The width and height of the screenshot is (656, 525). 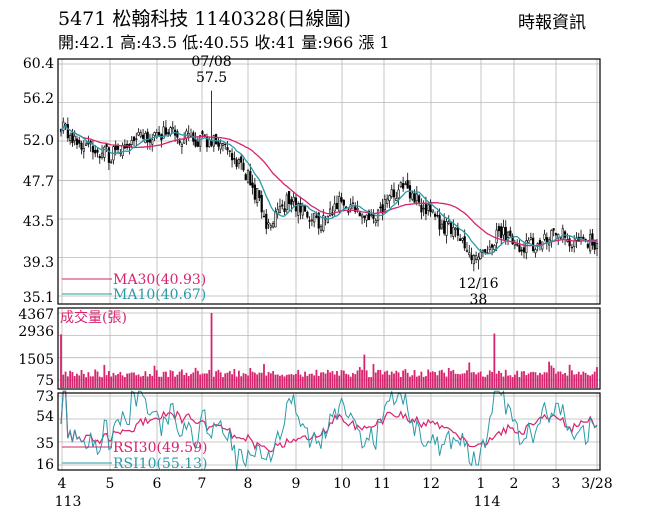 I want to click on volume-frame, so click(x=329, y=348).